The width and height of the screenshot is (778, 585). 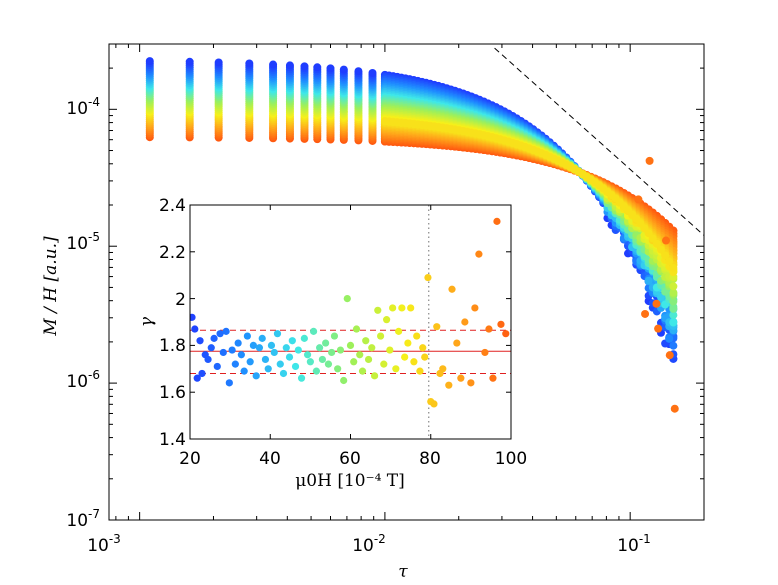 I want to click on main-y-tick-label: 10⁻⁵, so click(x=83, y=242).